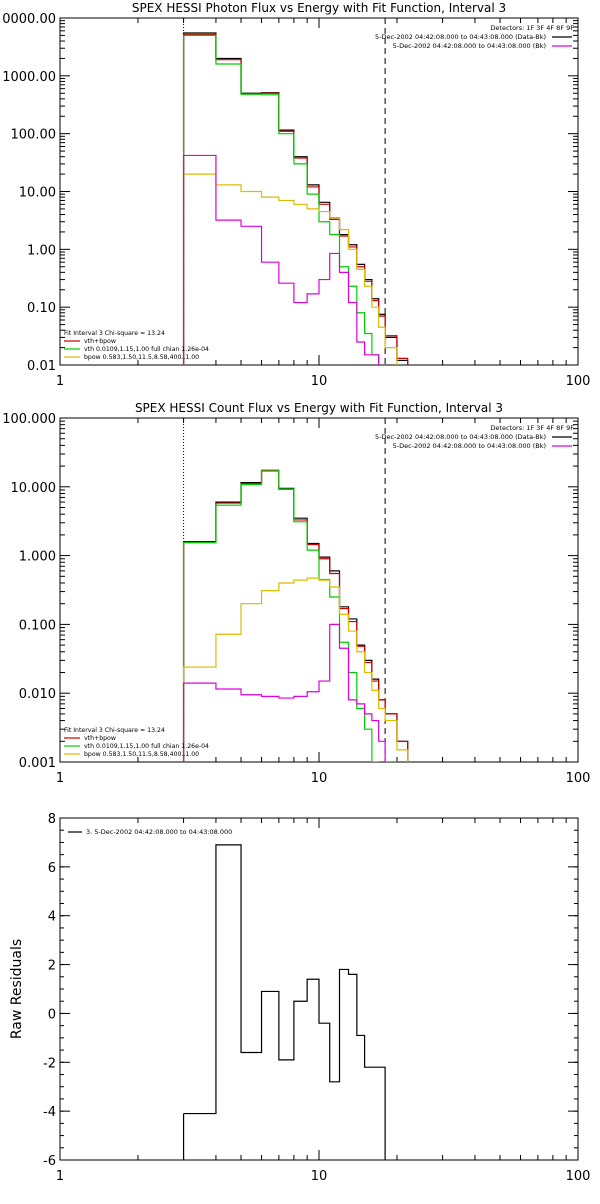 Image resolution: width=600 pixels, height=1204 pixels. I want to click on y-tick-label: 8, so click(52, 819).